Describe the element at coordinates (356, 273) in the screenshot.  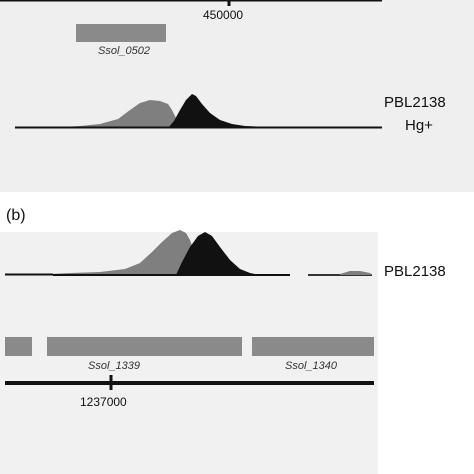
I see `panel-b-small-bump` at that location.